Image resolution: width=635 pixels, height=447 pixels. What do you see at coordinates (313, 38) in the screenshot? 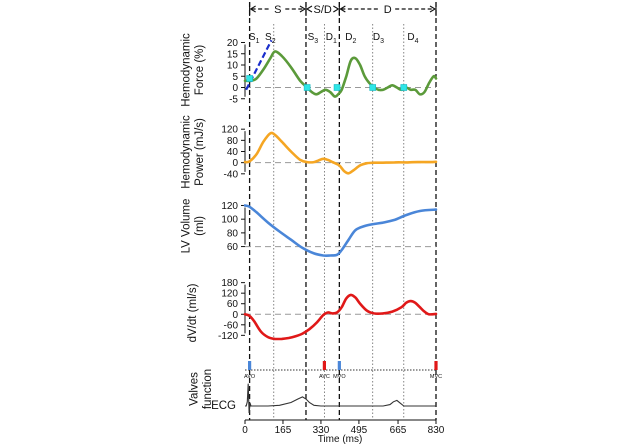
I see `subphase-label: S3` at bounding box center [313, 38].